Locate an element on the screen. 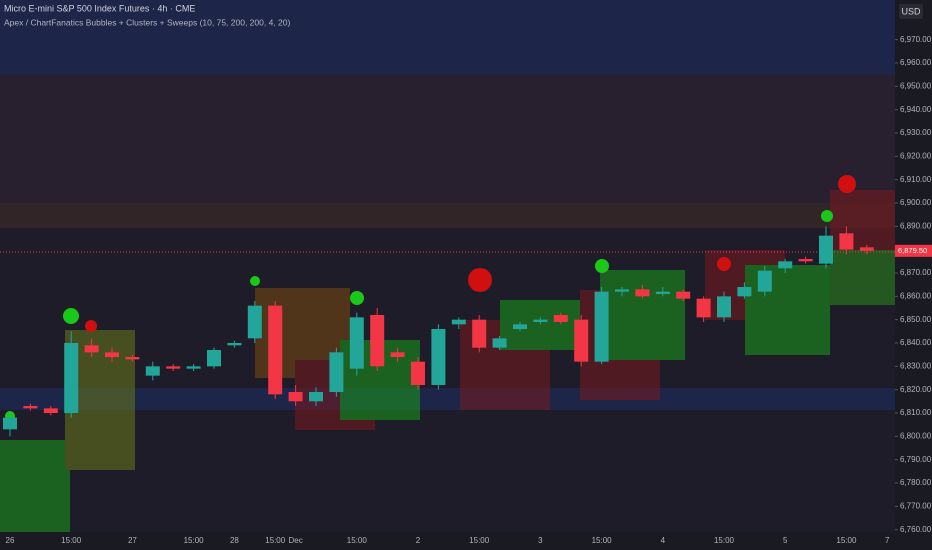 This screenshot has height=550, width=932. y-tick-label: 6,940.00 is located at coordinates (916, 109).